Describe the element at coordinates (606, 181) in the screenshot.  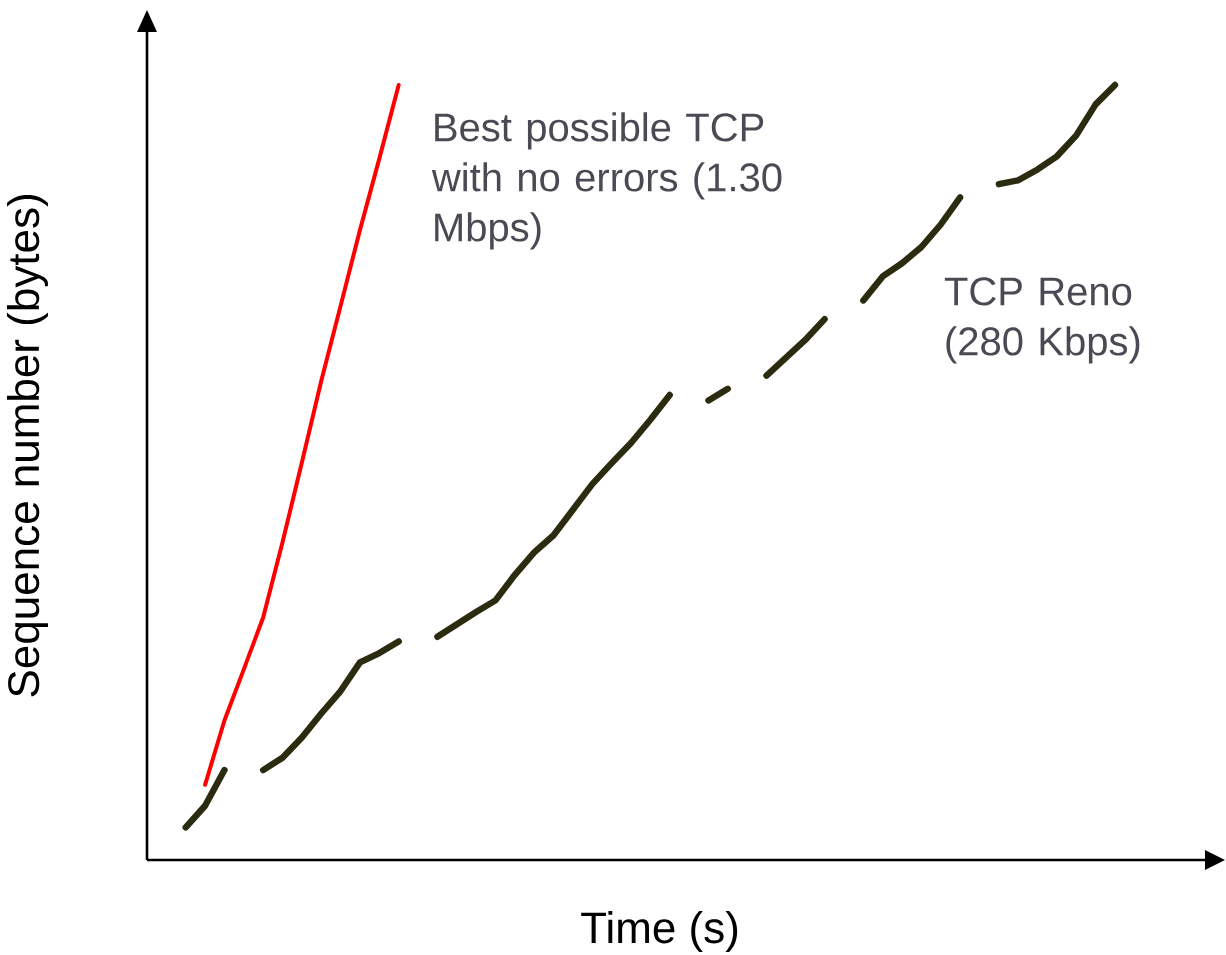
I see `series-label: Best possible TCP with no errors (1.30 Mbps)` at that location.